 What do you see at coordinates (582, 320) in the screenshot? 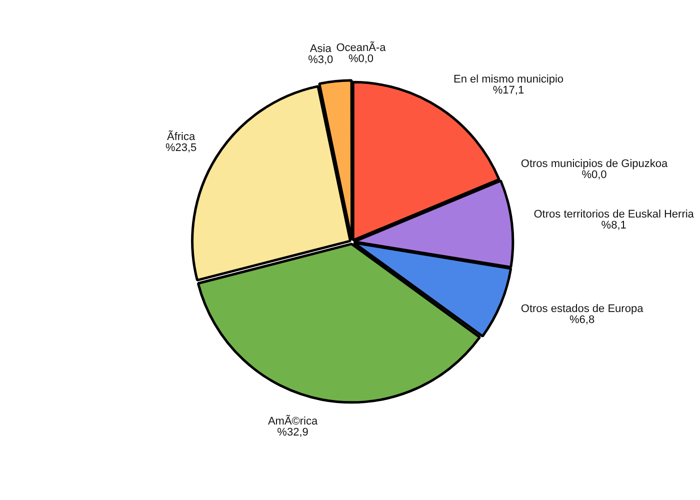
I see `data-label: %6,8` at bounding box center [582, 320].